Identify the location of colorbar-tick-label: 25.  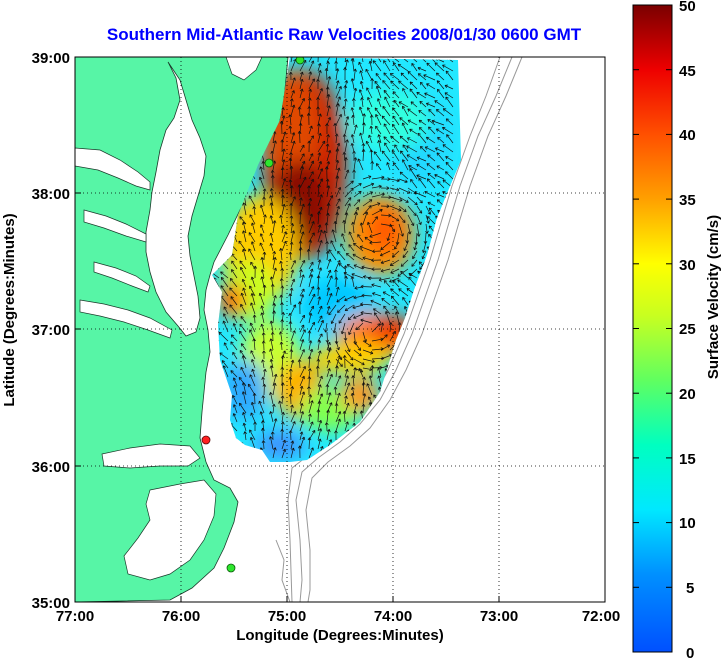
(687, 329).